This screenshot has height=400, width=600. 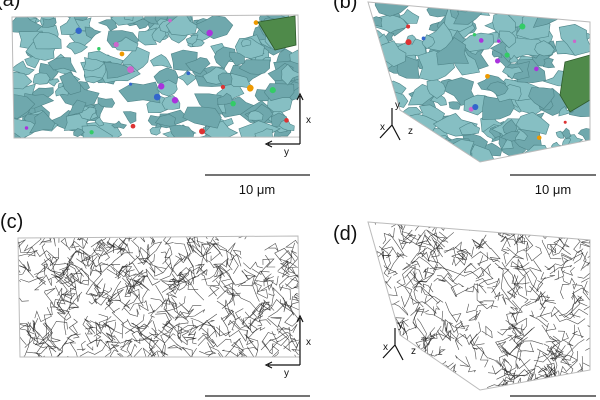 I want to click on axes-a: x y, so click(x=287, y=125).